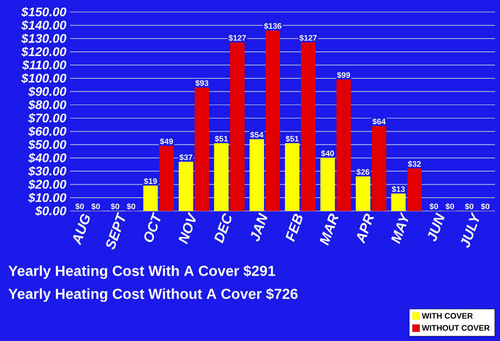 This screenshot has width=500, height=341. What do you see at coordinates (399, 228) in the screenshot?
I see `x-tick-label: MAY` at bounding box center [399, 228].